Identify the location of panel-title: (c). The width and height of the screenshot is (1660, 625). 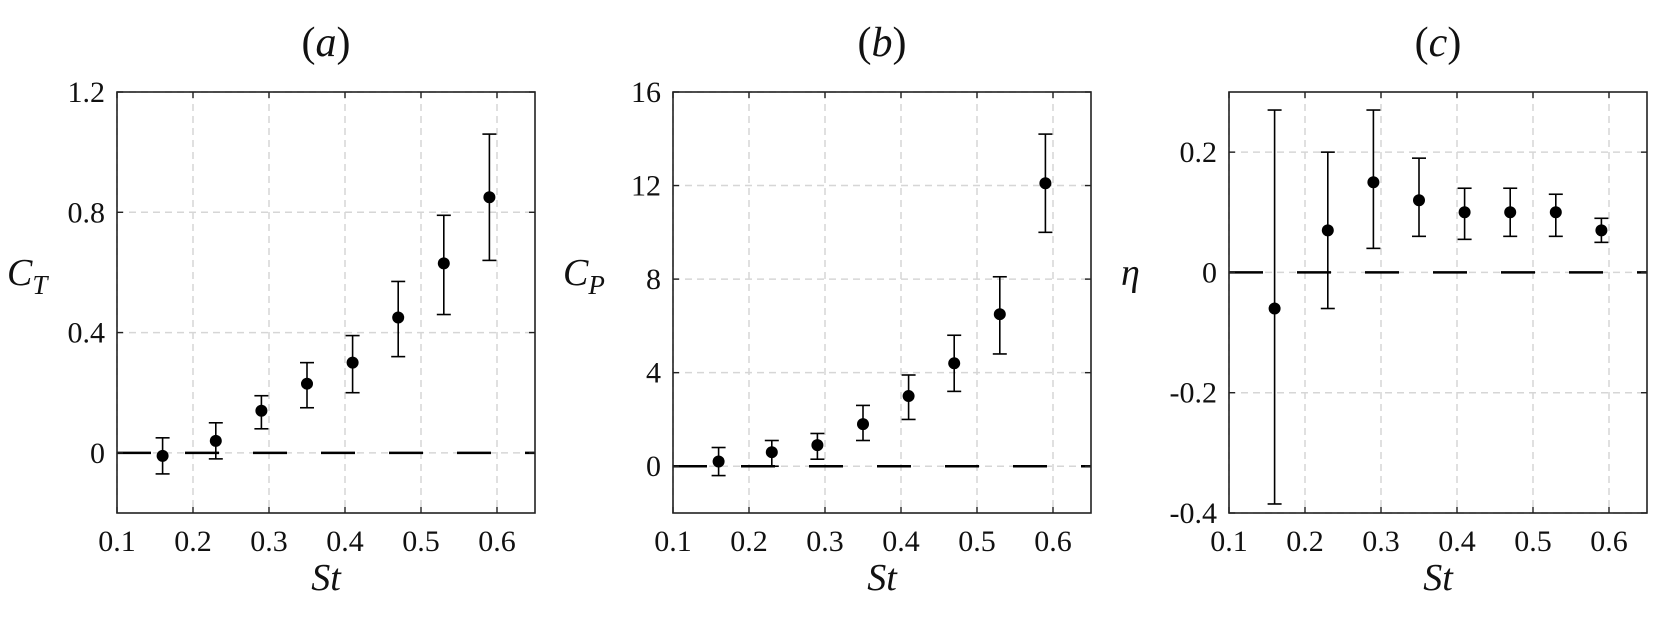
(1438, 43).